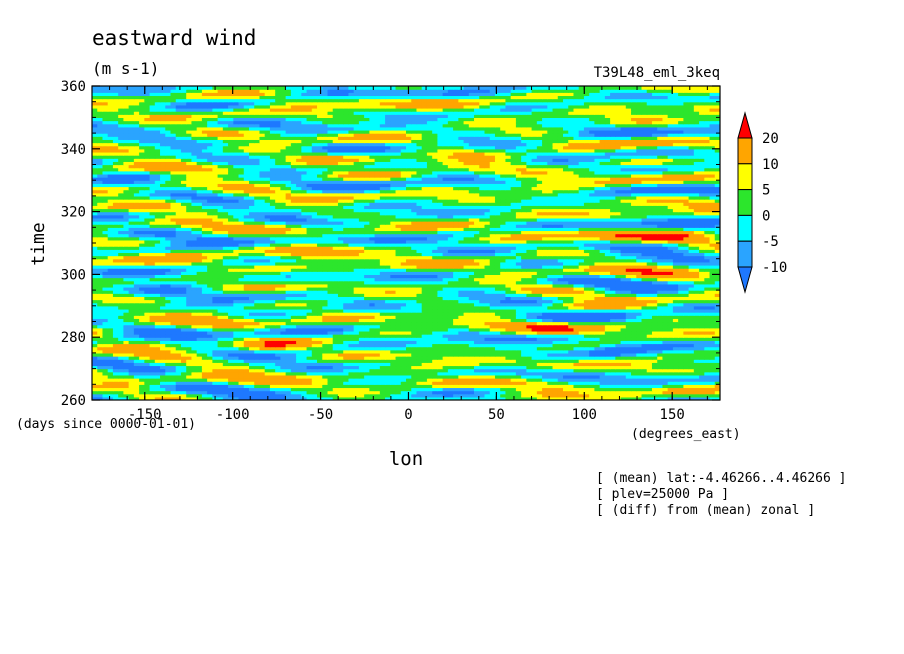 The width and height of the screenshot is (904, 654). What do you see at coordinates (745, 125) in the screenshot?
I see `colorbar-extend-max` at bounding box center [745, 125].